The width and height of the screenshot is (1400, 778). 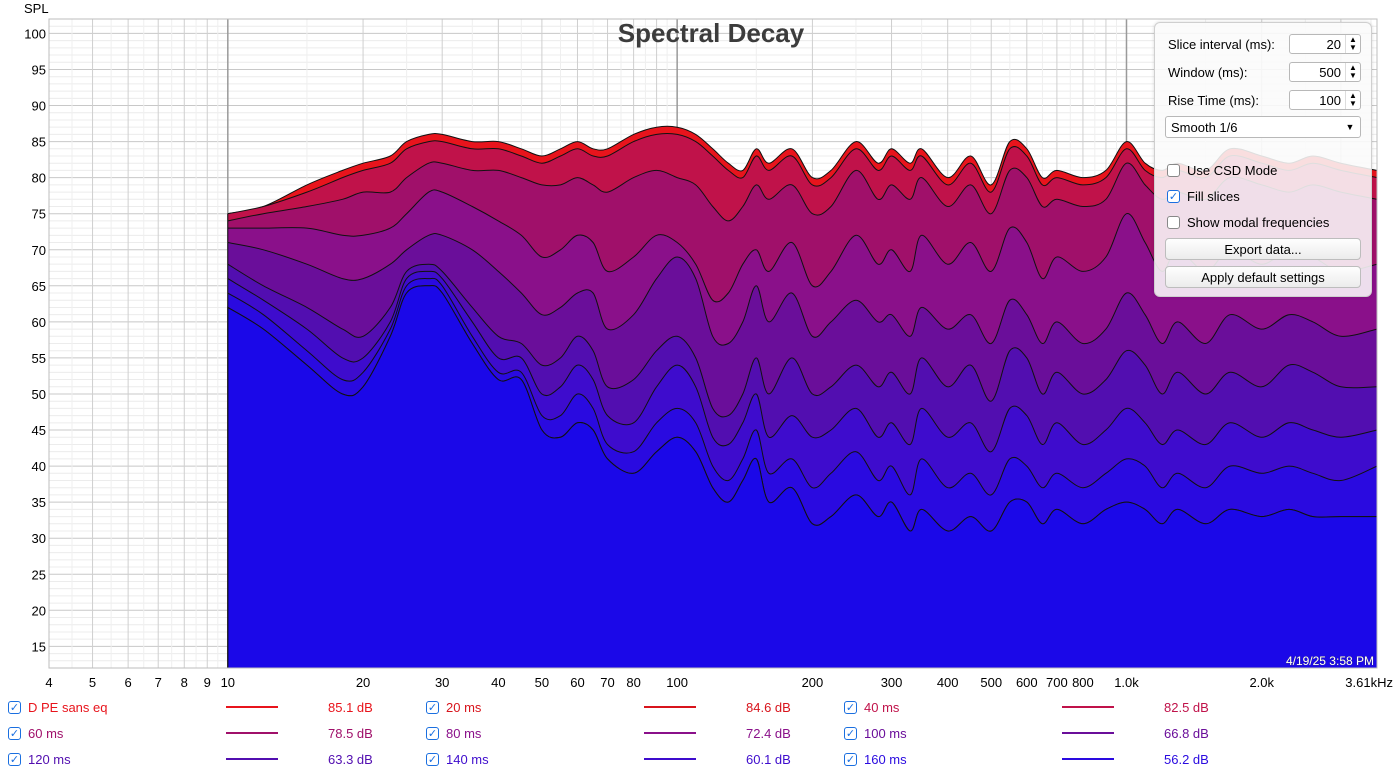 What do you see at coordinates (464, 733) in the screenshot?
I see `legend-name: 80 ms` at bounding box center [464, 733].